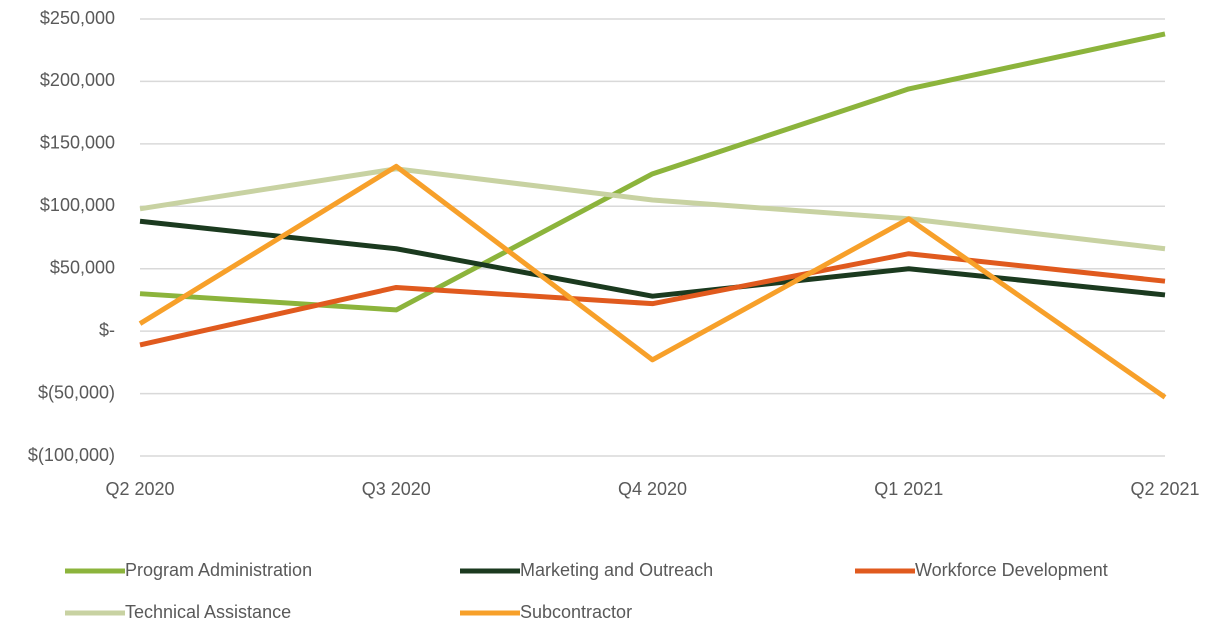 Image resolution: width=1214 pixels, height=625 pixels. Describe the element at coordinates (139, 489) in the screenshot. I see `x-tick-label: Q2 2020` at that location.